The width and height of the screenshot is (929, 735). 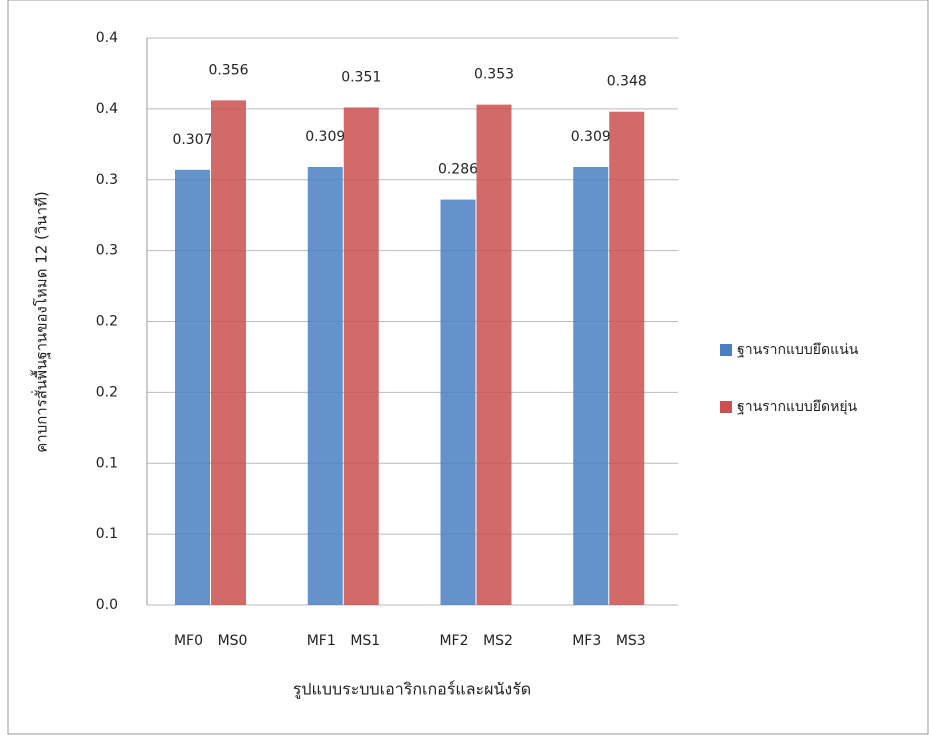 I want to click on value-label: 0.307, so click(x=192, y=140).